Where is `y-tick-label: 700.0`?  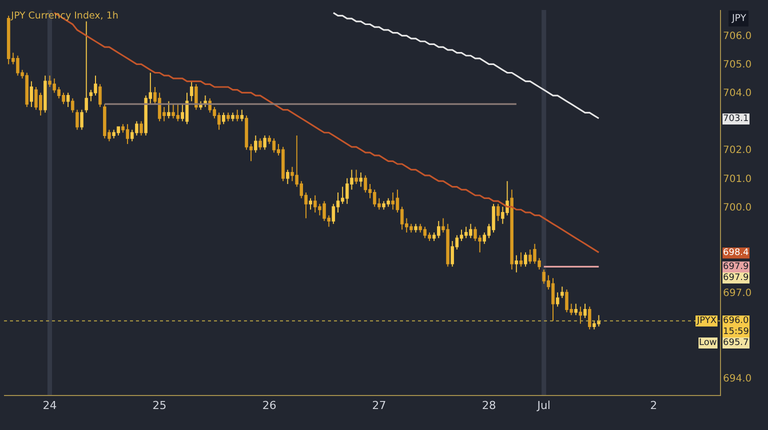
y-tick-label: 700.0 is located at coordinates (737, 208).